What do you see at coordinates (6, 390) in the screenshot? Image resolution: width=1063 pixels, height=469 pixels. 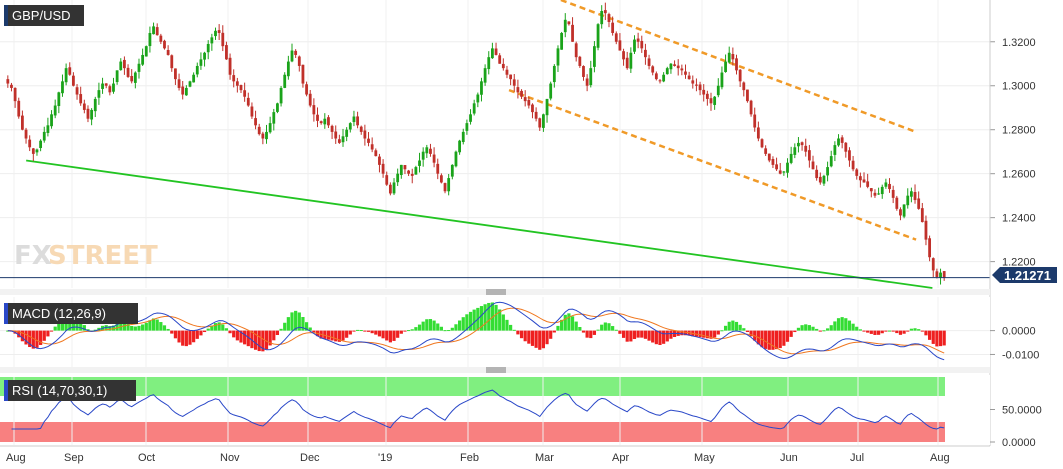 I see `rsi-title-accent` at bounding box center [6, 390].